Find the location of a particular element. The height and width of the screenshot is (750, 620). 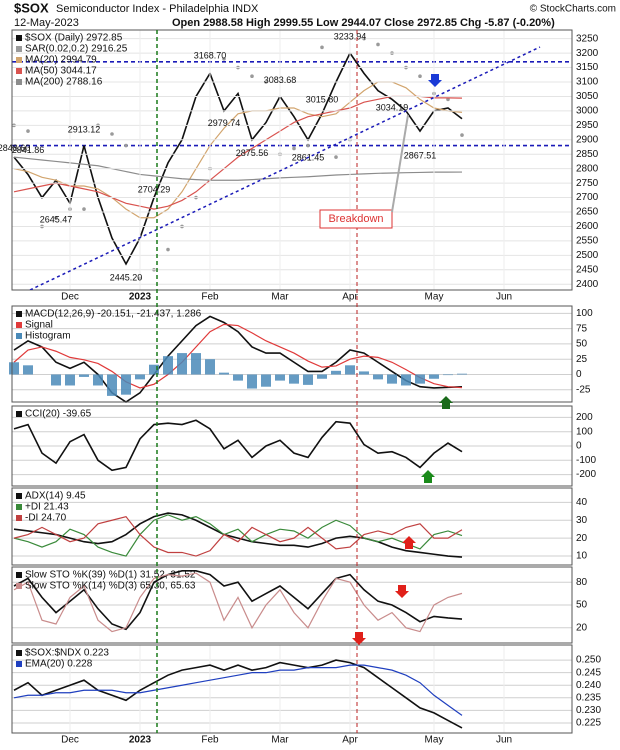

legend-label: Signal is located at coordinates (39, 325).